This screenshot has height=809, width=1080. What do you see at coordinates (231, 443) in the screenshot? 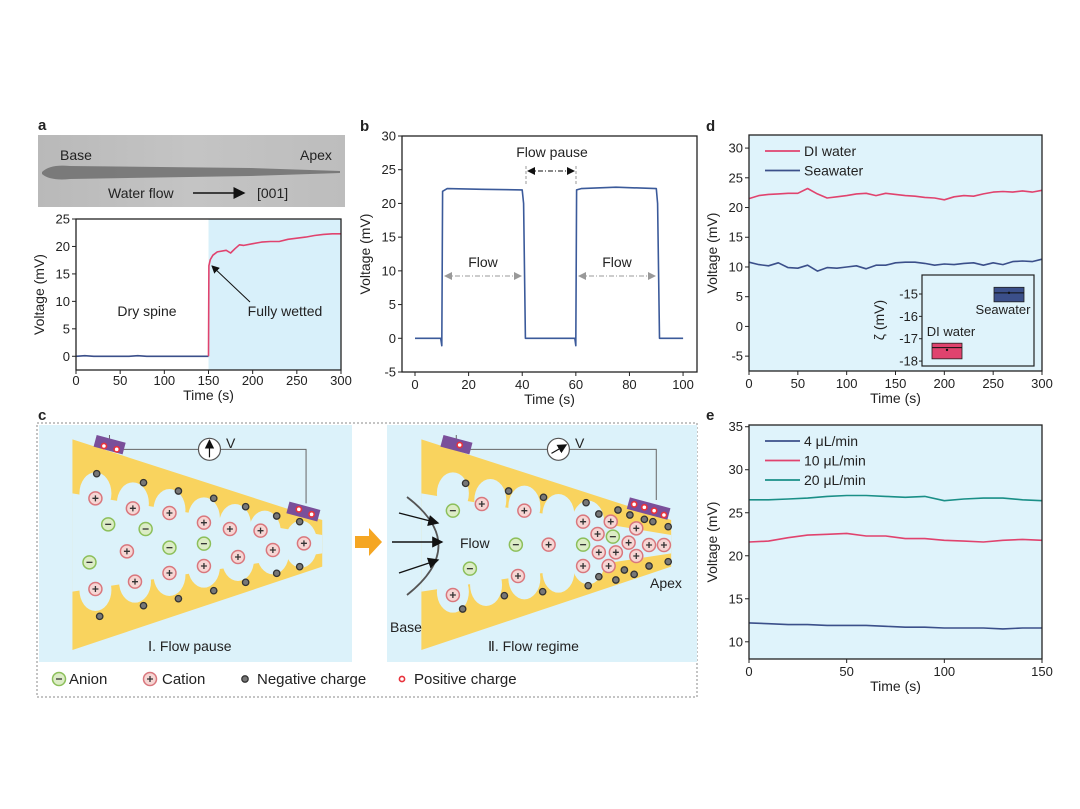
I see `voltmeter-label-1: V` at bounding box center [231, 443].